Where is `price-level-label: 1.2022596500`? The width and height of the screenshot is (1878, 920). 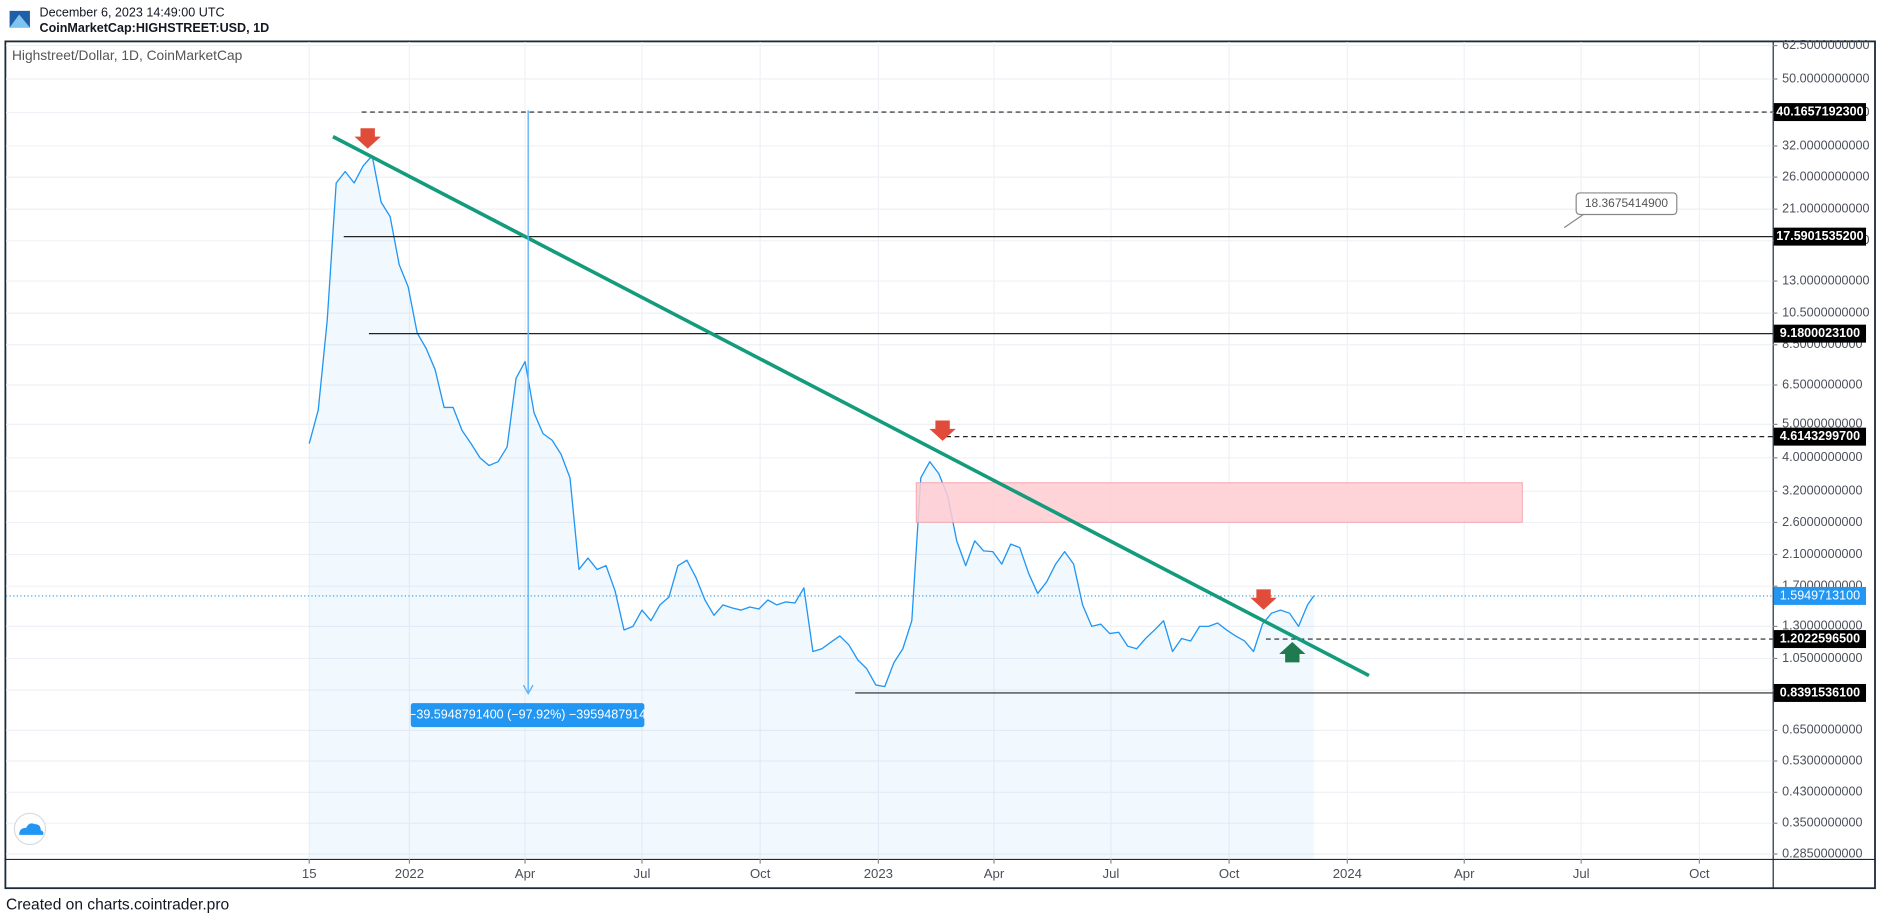
price-level-label: 1.2022596500 is located at coordinates (1820, 638).